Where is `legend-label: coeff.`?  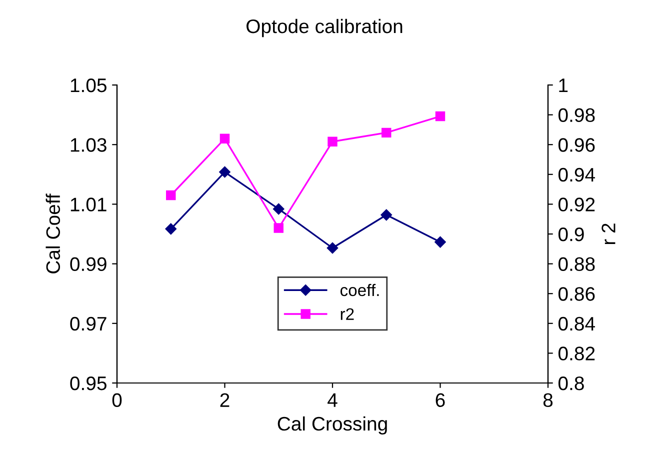
legend-label: coeff. is located at coordinates (359, 290).